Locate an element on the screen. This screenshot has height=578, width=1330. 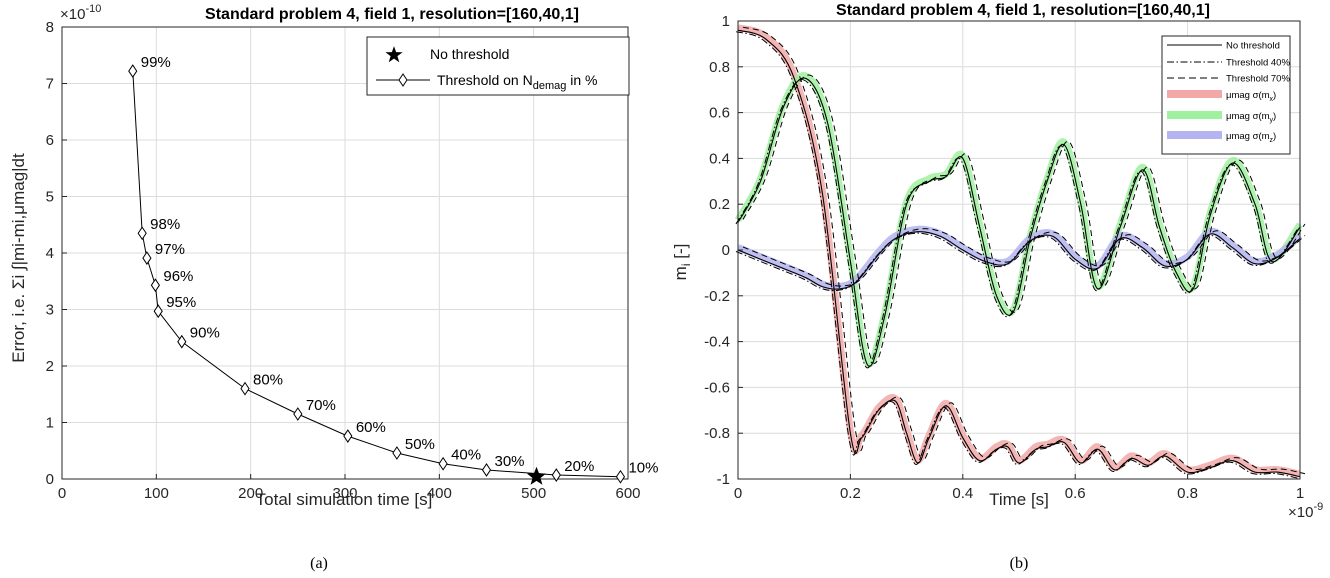
panel-a-legend-diamond-icon is located at coordinates (403, 80).